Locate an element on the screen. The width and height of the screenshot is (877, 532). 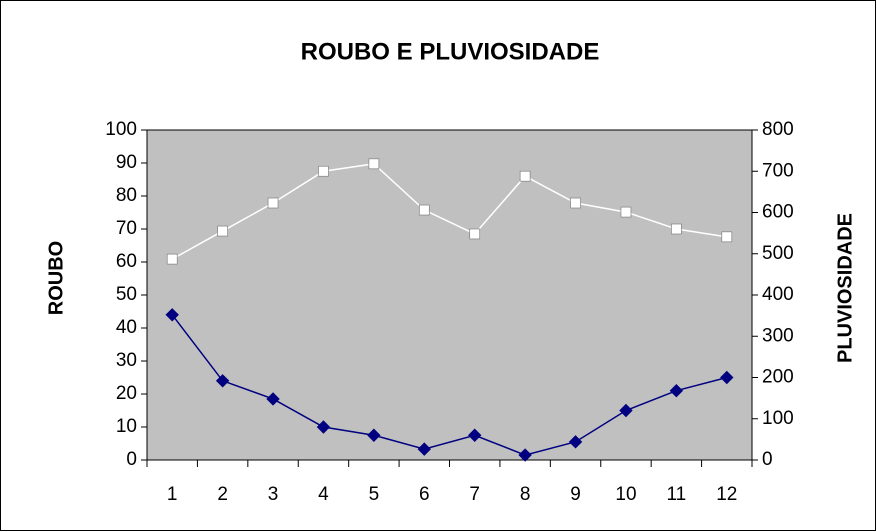
y2-tick-label: 700 is located at coordinates (778, 170).